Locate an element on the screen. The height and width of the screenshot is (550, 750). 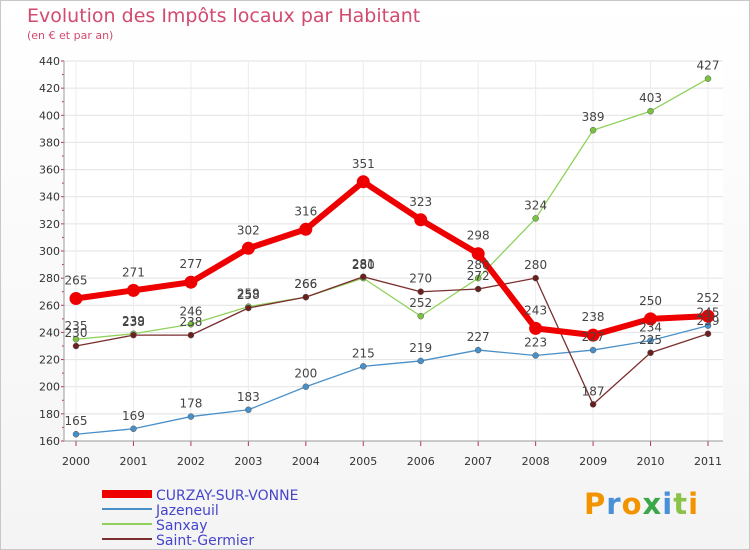
data-label-saint-germier: 230 is located at coordinates (76, 333).